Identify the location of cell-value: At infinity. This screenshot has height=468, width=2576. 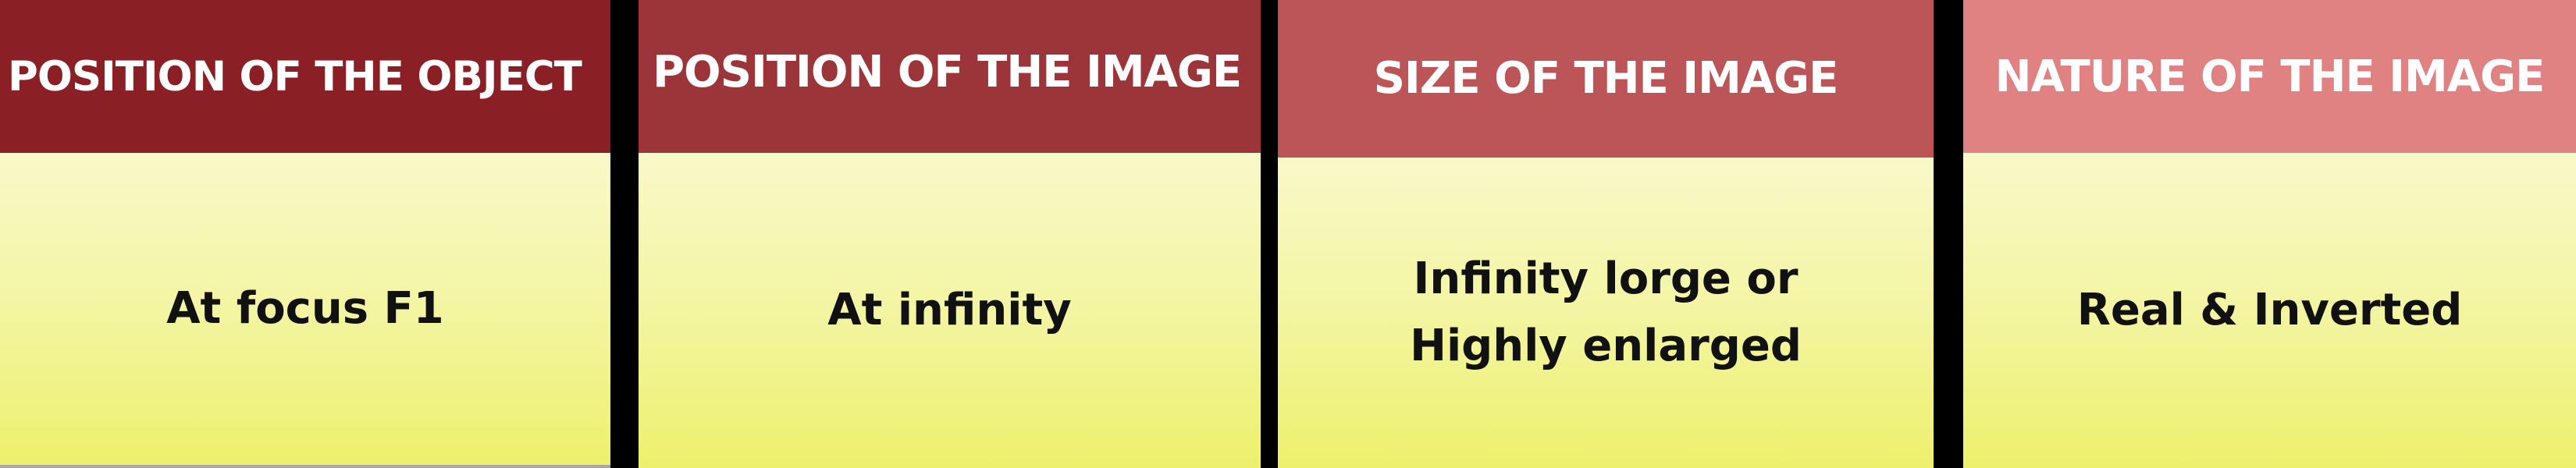
(949, 310).